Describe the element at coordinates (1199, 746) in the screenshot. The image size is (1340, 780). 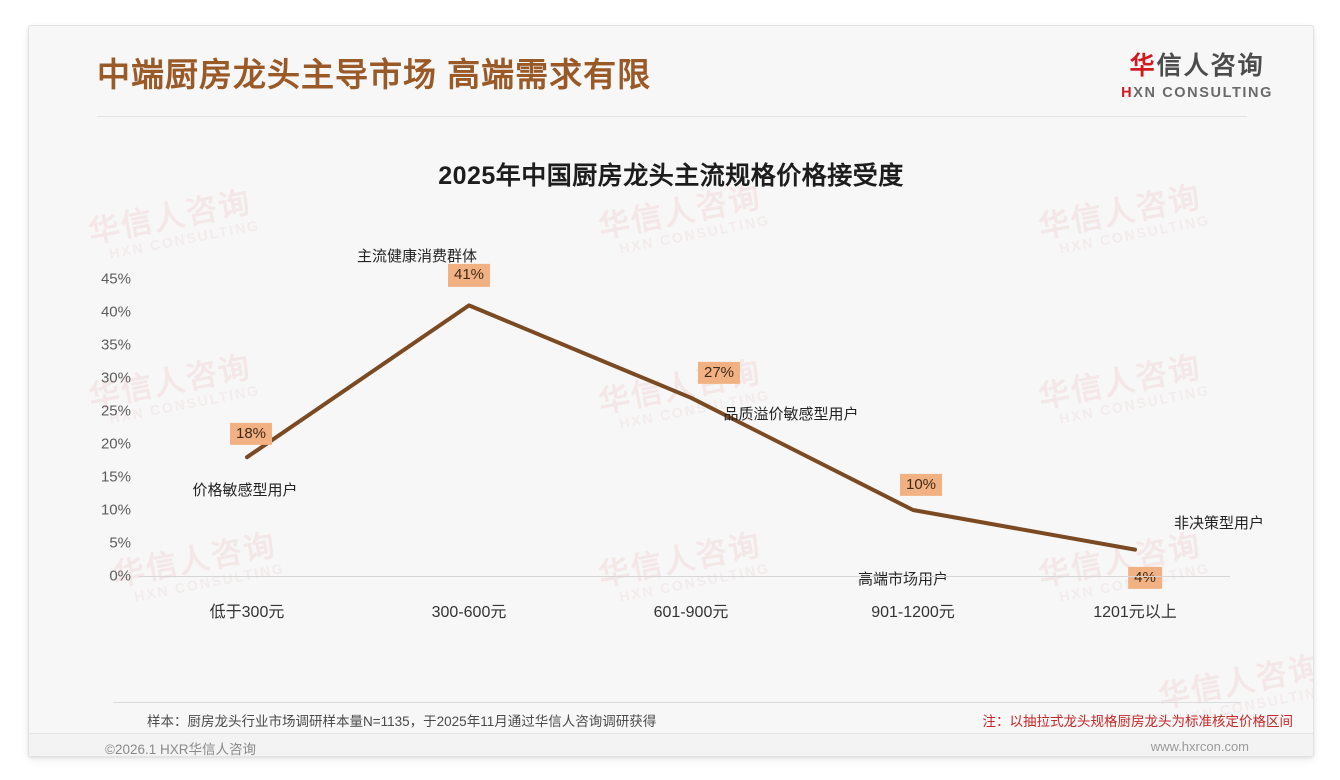
I see `website-url: www.hxrcon.com` at that location.